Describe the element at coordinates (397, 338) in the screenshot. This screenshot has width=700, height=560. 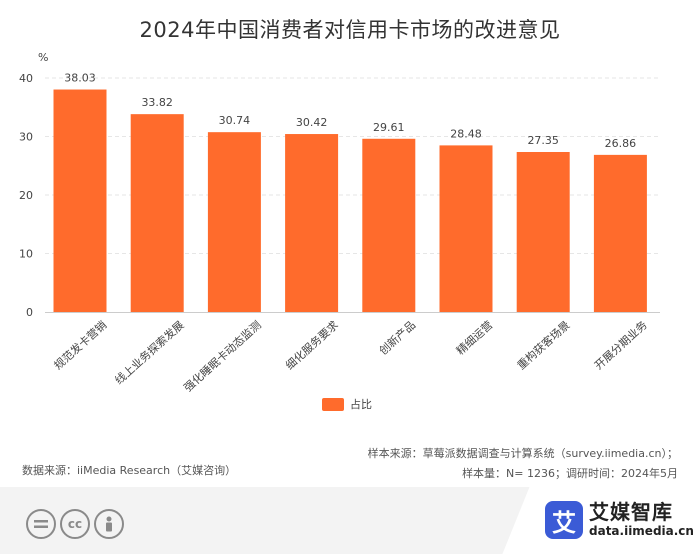
I see `x-tick-label: 创新产品` at that location.